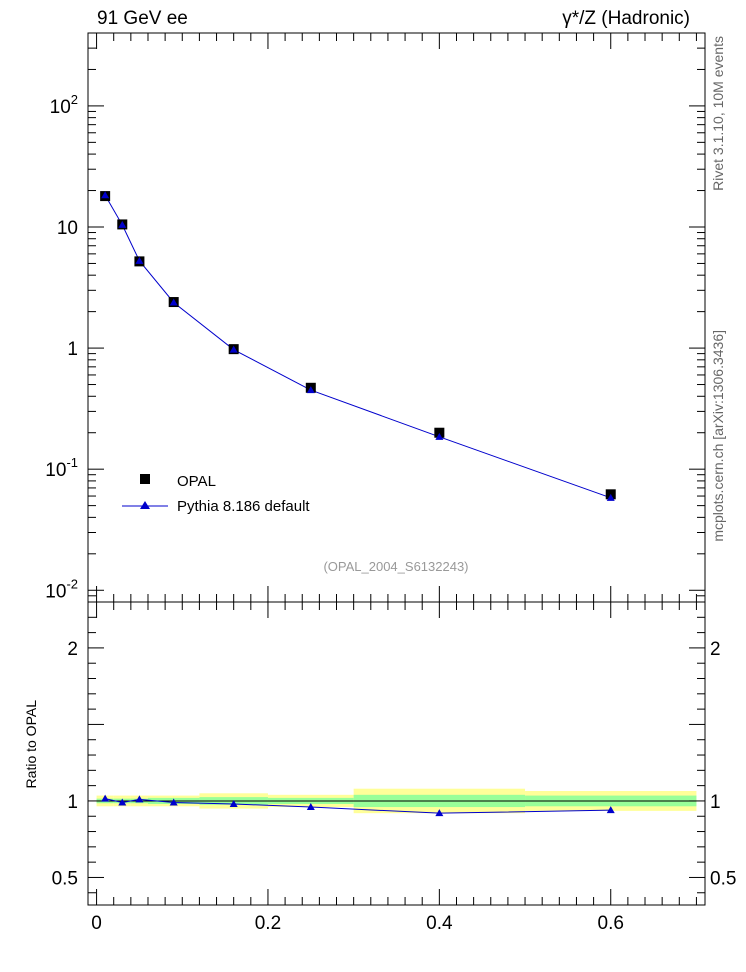 The height and width of the screenshot is (972, 746). Describe the element at coordinates (31, 744) in the screenshot. I see `ratio-y-axis-label: Ratio to OPAL` at that location.